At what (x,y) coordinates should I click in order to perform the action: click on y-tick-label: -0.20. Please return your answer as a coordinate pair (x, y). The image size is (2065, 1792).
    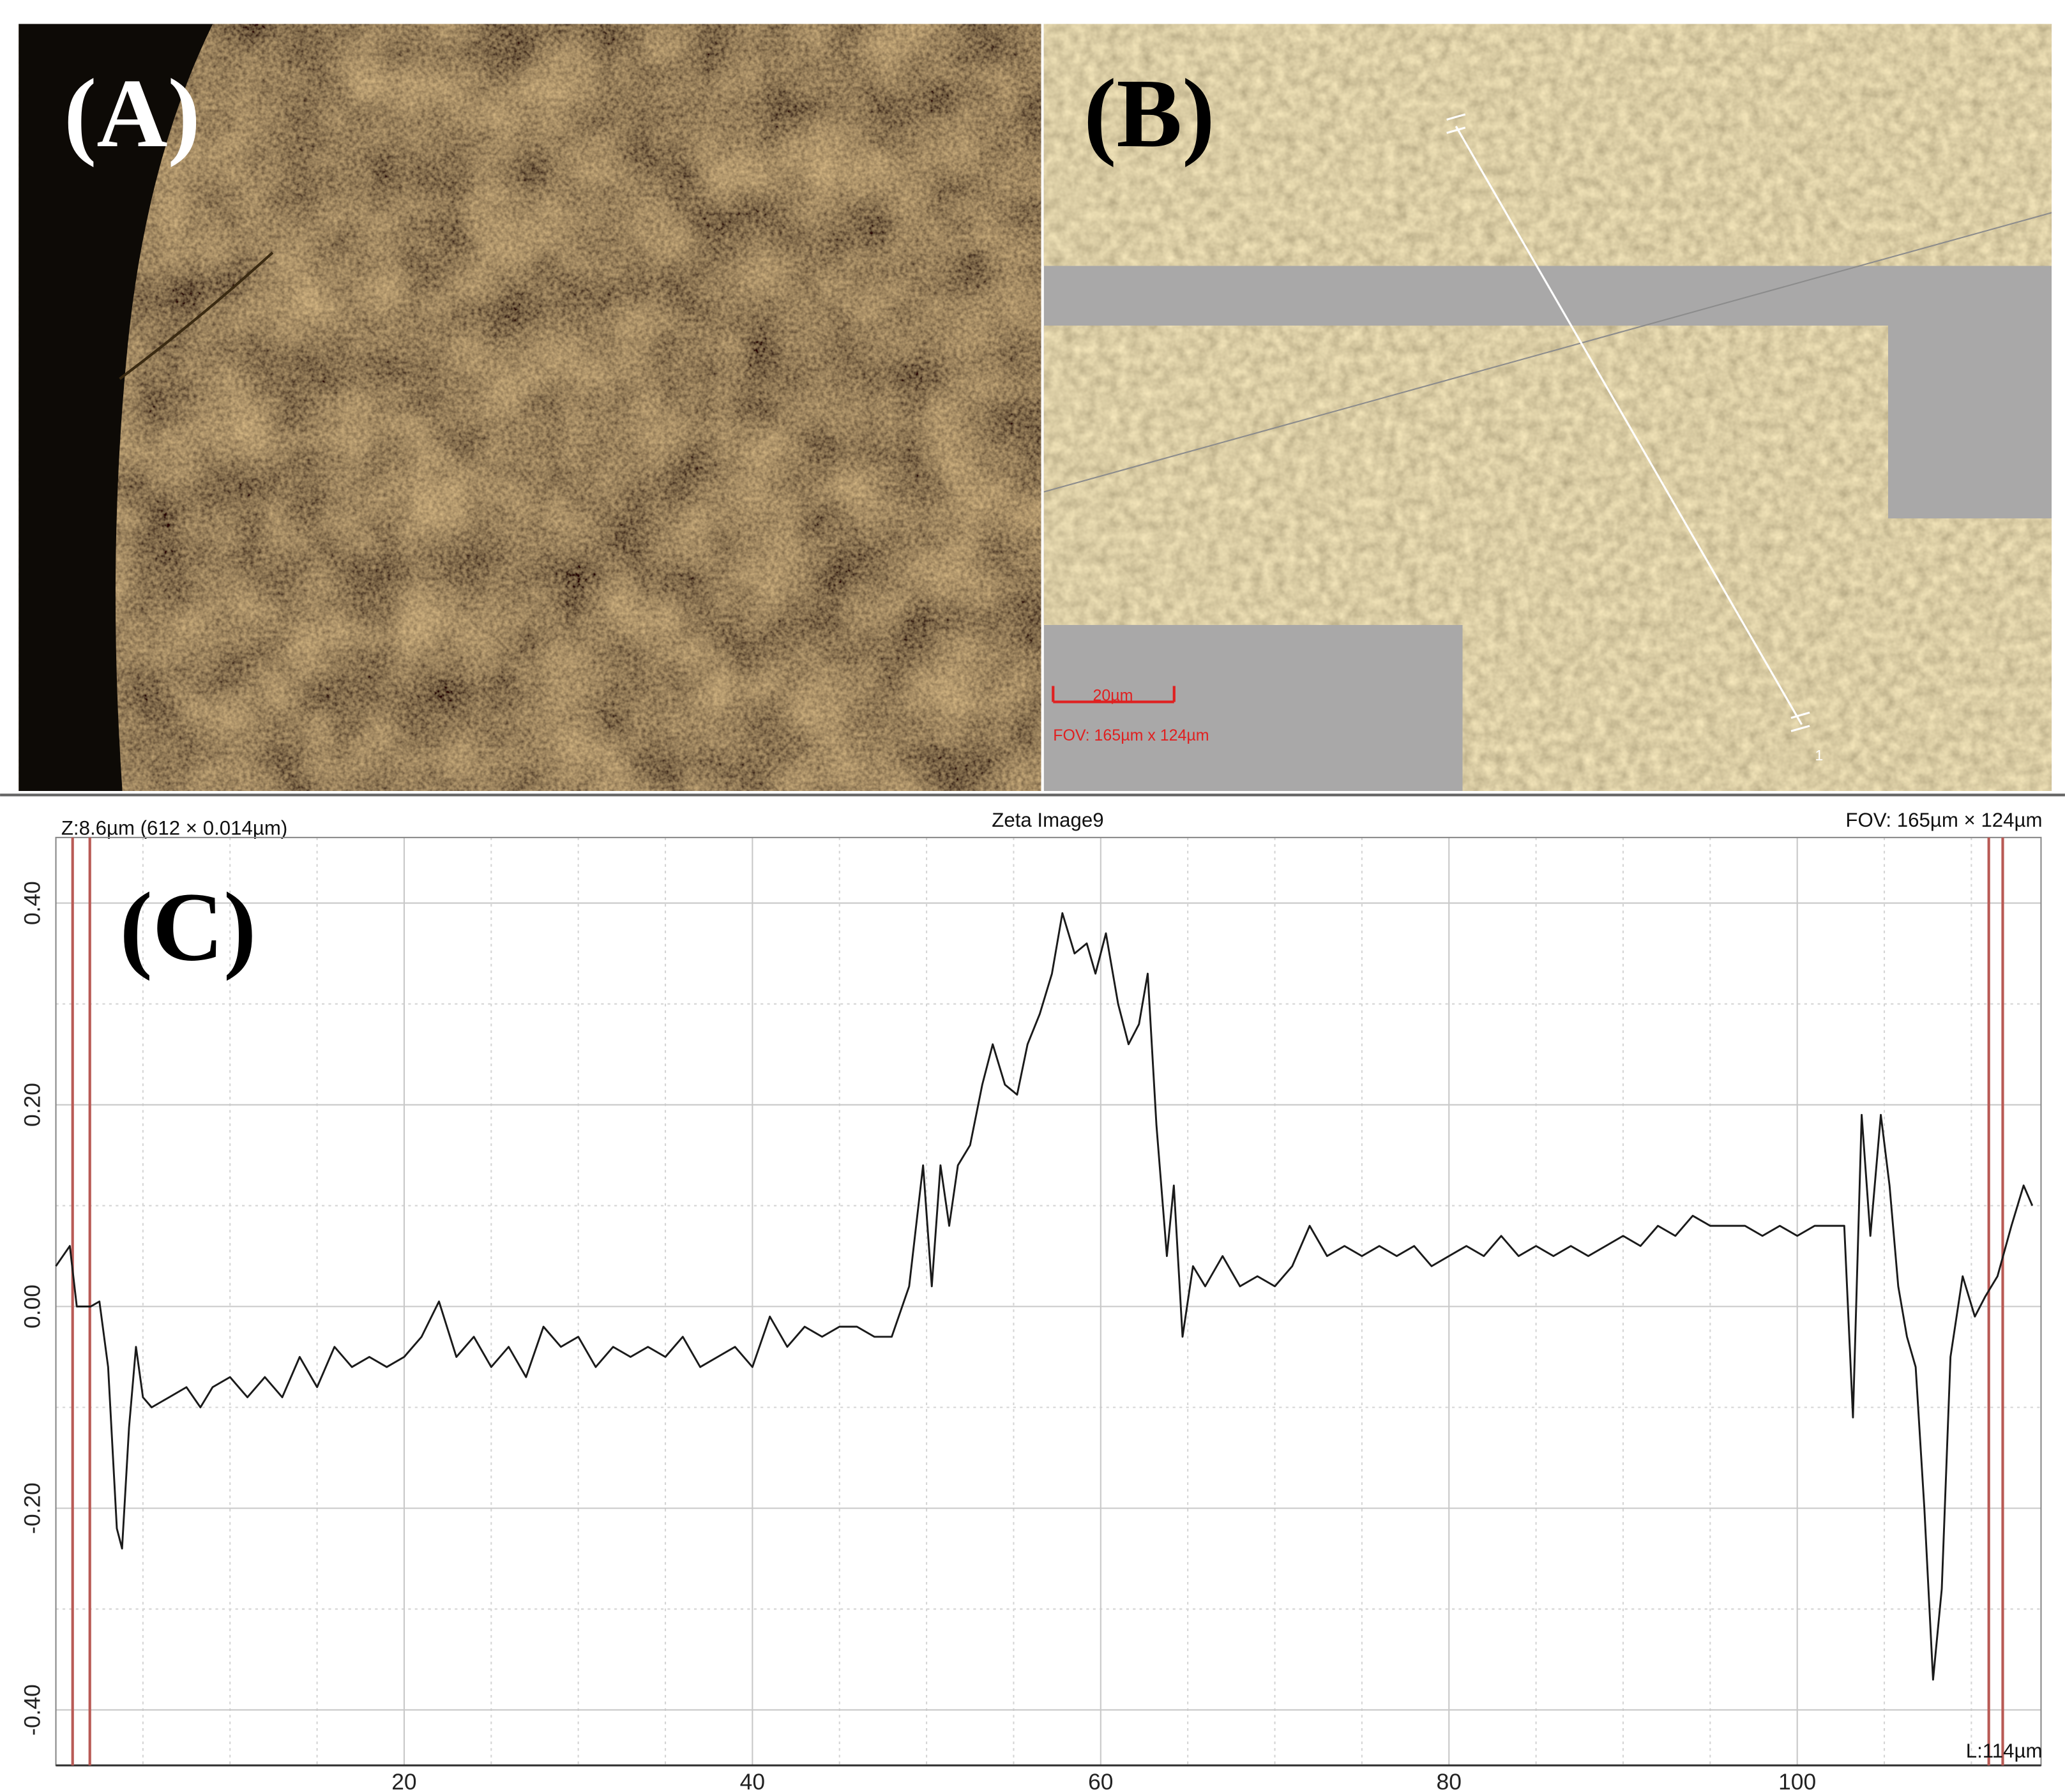
    Looking at the image, I should click on (32, 1508).